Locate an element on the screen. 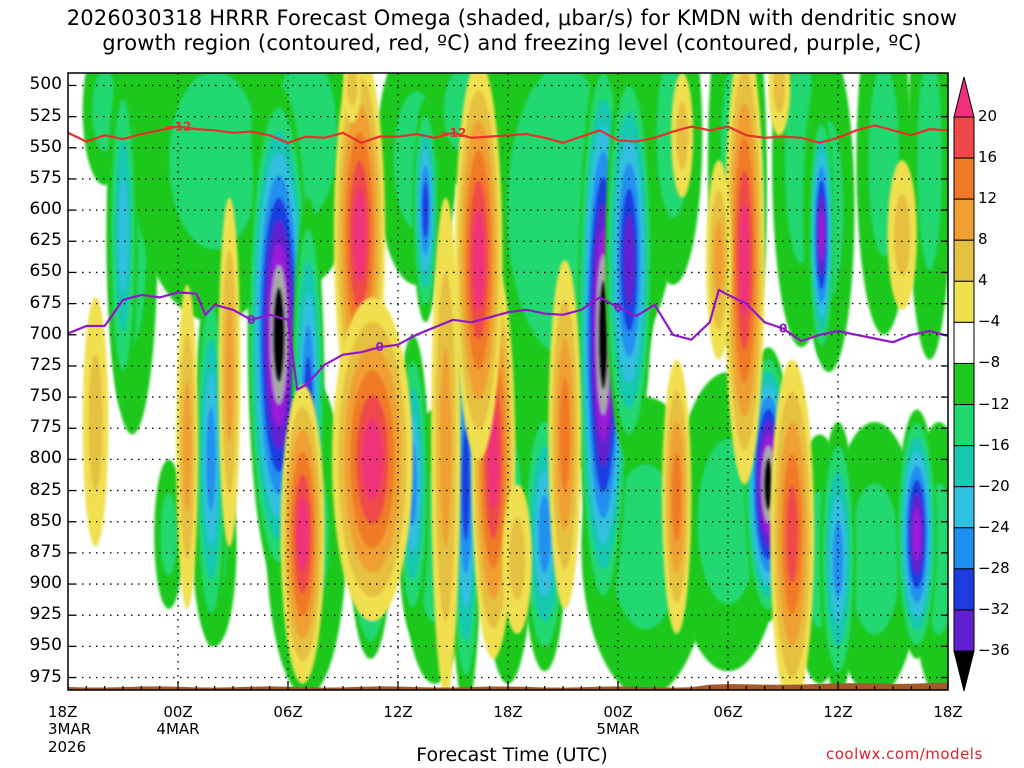  rising-motion-cell-4-level is located at coordinates (465, 484).